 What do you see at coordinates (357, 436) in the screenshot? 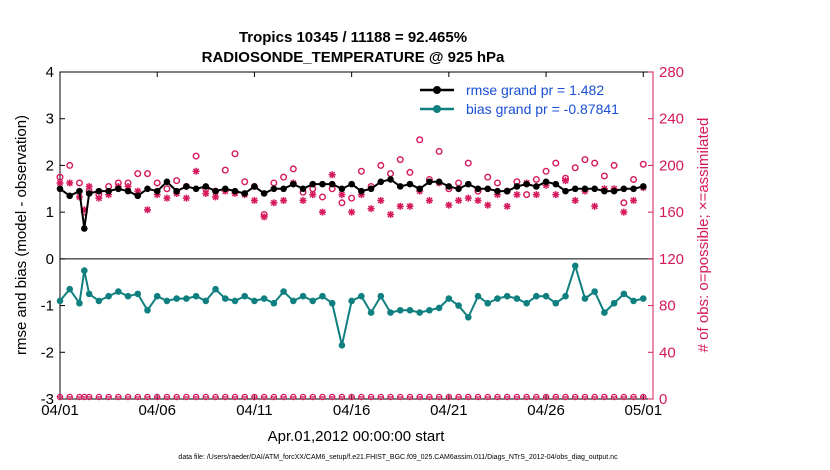
I see `x-axis-label: Apr.01,2012 00:00:00 start` at bounding box center [357, 436].